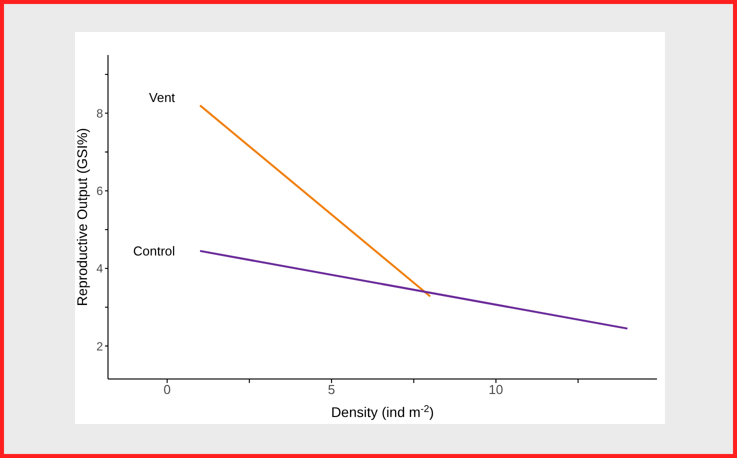 The image size is (737, 458). What do you see at coordinates (100, 346) in the screenshot?
I see `y-tick-label: 2` at bounding box center [100, 346].